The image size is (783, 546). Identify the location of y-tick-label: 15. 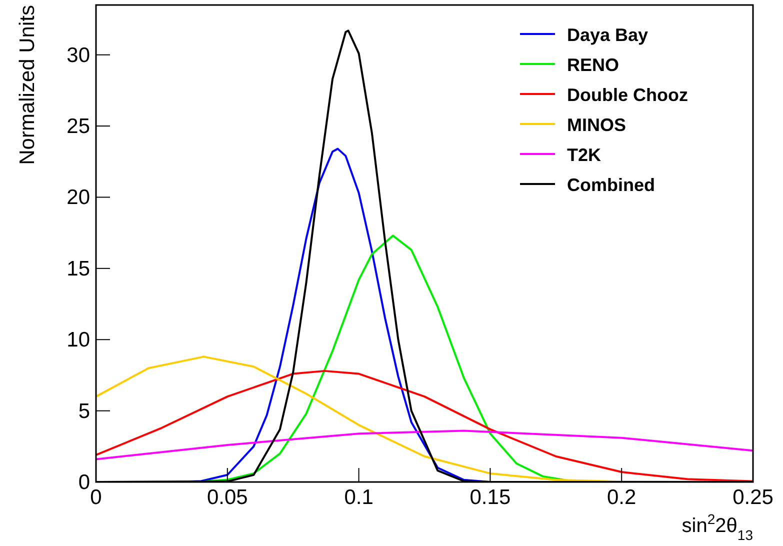
(78, 268).